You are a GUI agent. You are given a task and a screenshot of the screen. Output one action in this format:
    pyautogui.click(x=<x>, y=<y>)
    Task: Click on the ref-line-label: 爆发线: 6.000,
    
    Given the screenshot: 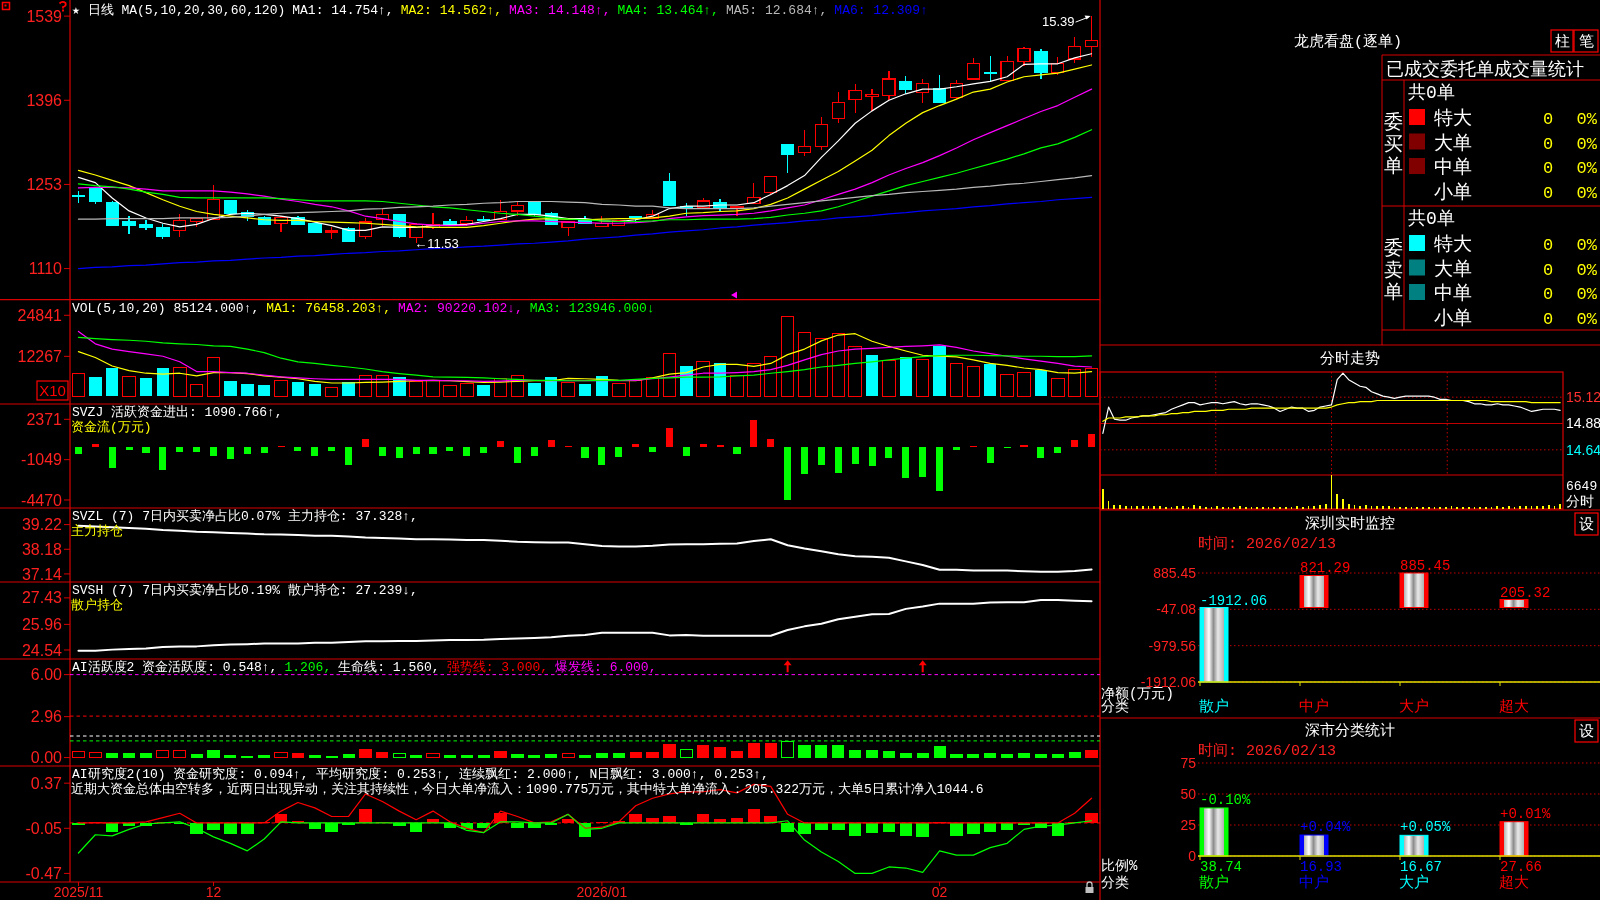 What is the action you would take?
    pyautogui.click(x=606, y=667)
    